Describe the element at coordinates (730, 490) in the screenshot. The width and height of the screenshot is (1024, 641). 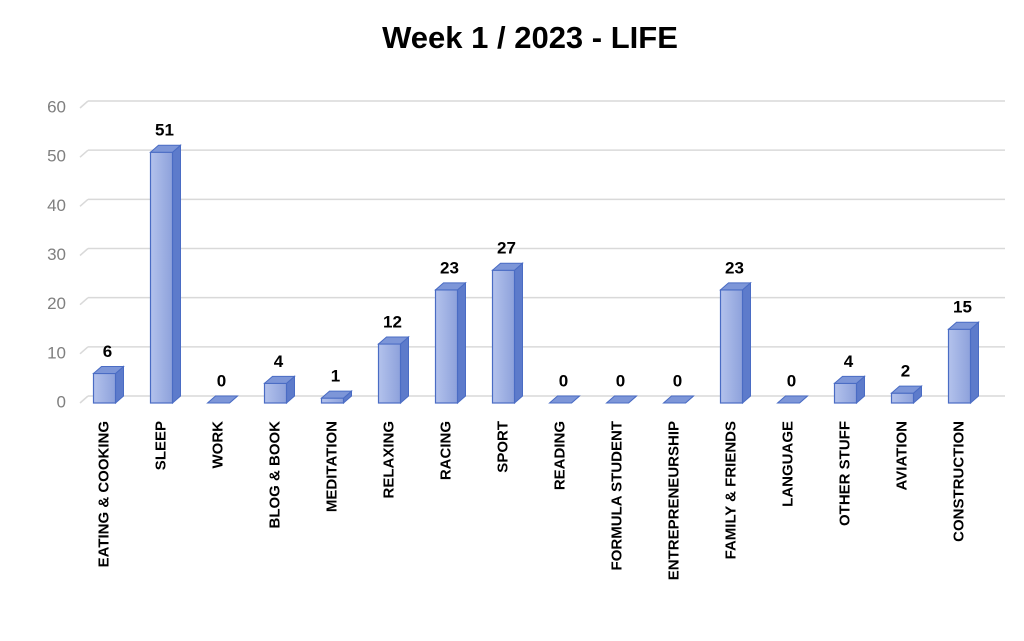
I see `x-tick-label: FAMILY & FRIENDS` at that location.